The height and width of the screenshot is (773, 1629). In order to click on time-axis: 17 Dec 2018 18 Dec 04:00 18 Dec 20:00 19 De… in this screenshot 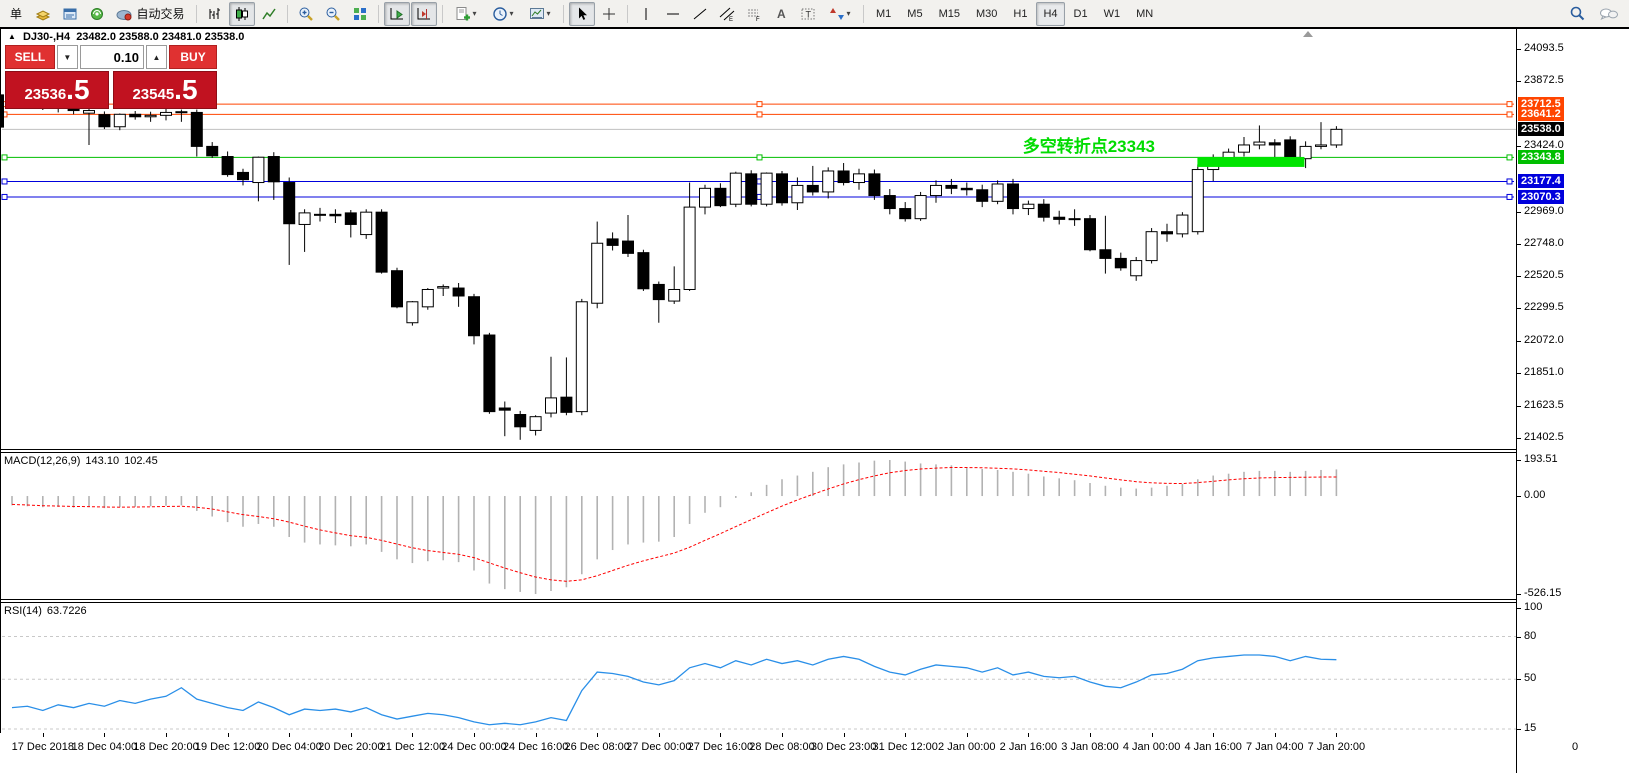, I will do `click(758, 753)`.